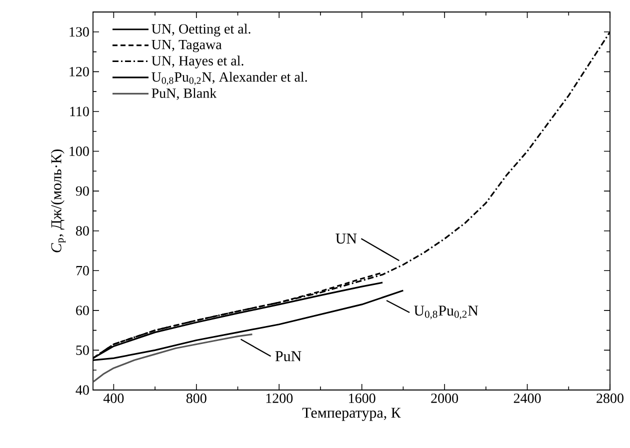  What do you see at coordinates (187, 46) in the screenshot?
I see `legend-label: UN, Tagawa` at bounding box center [187, 46].